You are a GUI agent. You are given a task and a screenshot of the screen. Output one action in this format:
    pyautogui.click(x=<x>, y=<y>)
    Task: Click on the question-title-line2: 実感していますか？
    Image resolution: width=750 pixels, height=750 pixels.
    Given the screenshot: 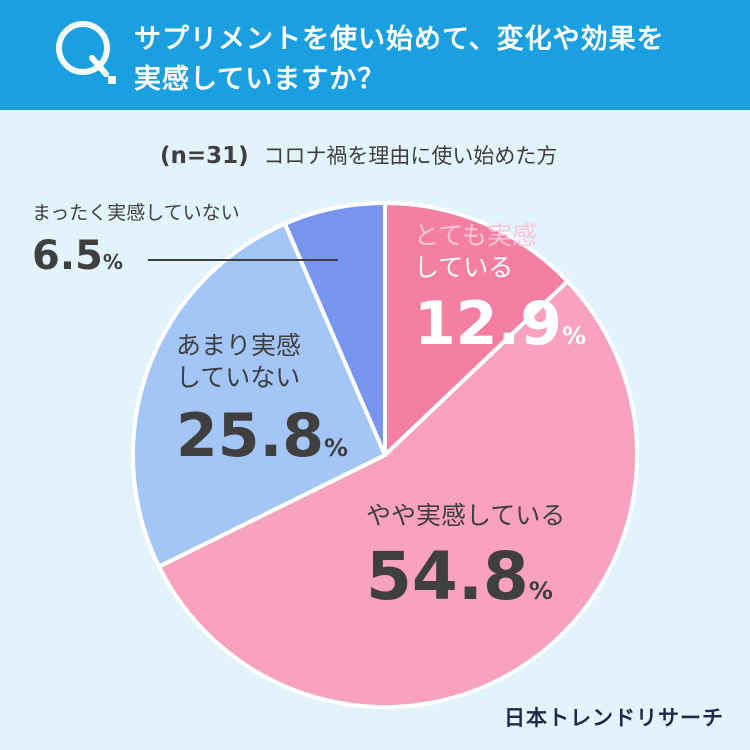 What is the action you would take?
    pyautogui.click(x=260, y=79)
    